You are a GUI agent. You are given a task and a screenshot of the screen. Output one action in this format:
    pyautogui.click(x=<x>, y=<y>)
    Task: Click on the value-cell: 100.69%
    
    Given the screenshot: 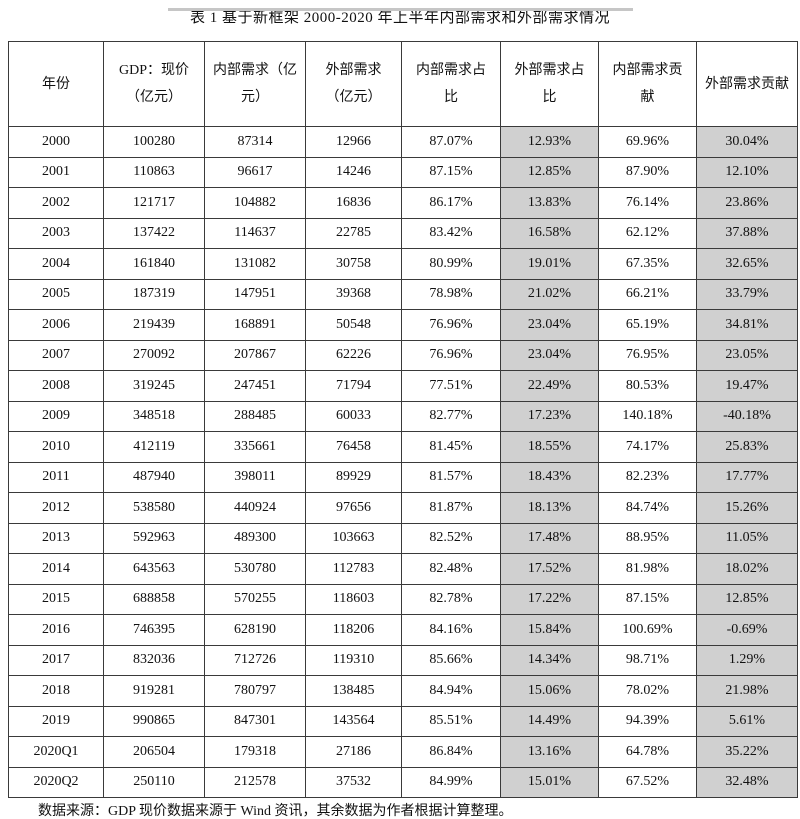 What is the action you would take?
    pyautogui.click(x=647, y=630)
    